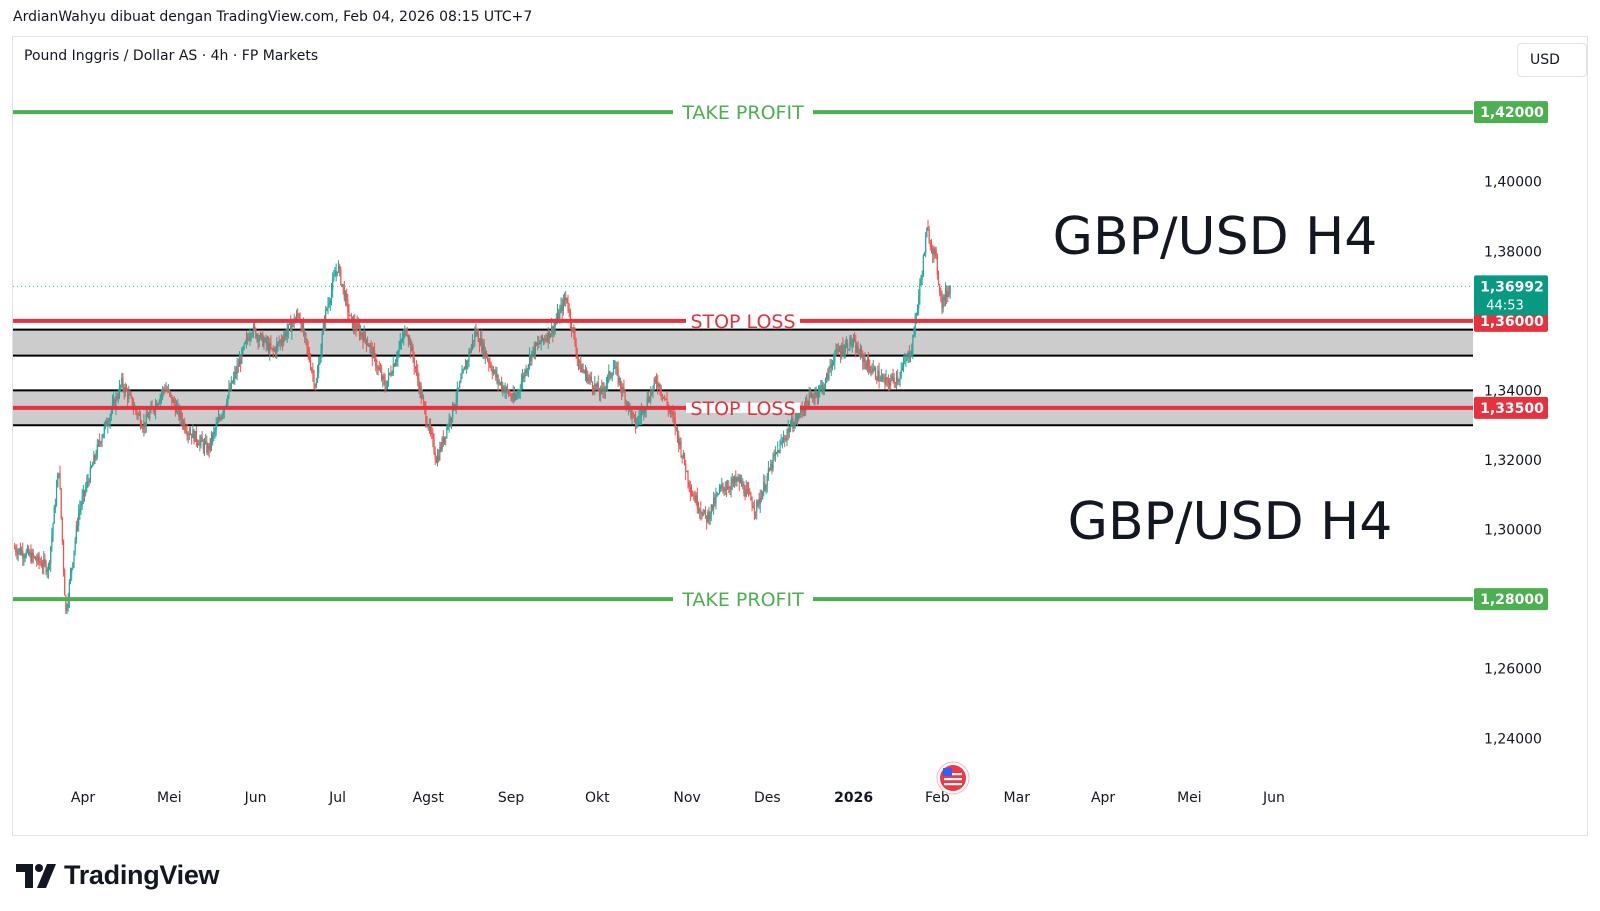 The image size is (1600, 911). Describe the element at coordinates (1189, 798) in the screenshot. I see `x-tick-label-13: Mei` at that location.